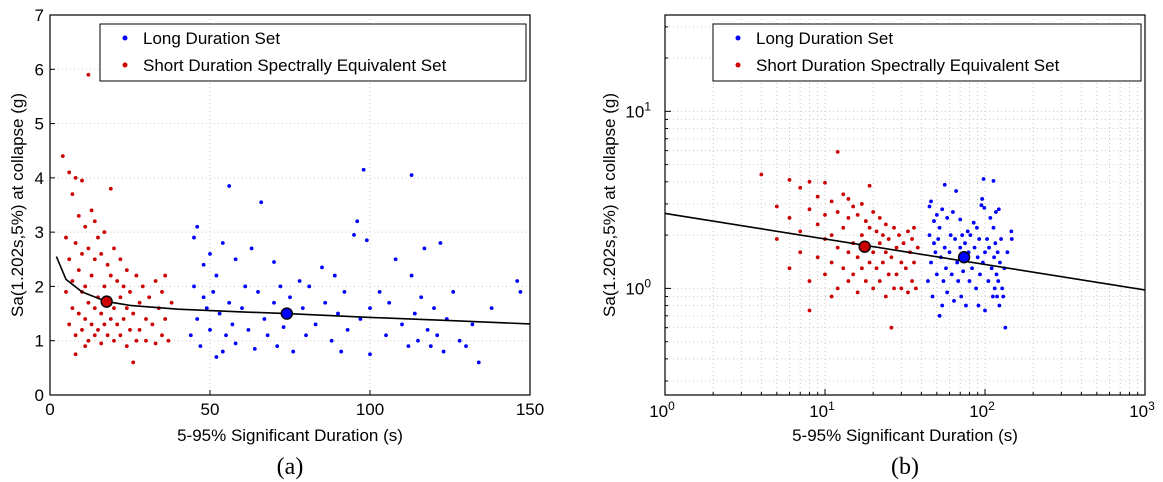 The width and height of the screenshot is (1163, 482). What do you see at coordinates (49, 409) in the screenshot?
I see `panel-a-xtick-label: 0` at bounding box center [49, 409].